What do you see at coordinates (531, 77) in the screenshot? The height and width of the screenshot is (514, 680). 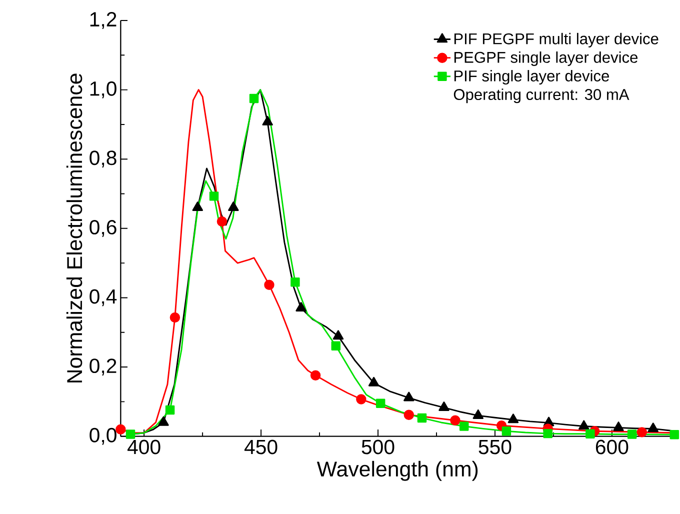 I see `legend-label: PIF single layer device` at bounding box center [531, 77].